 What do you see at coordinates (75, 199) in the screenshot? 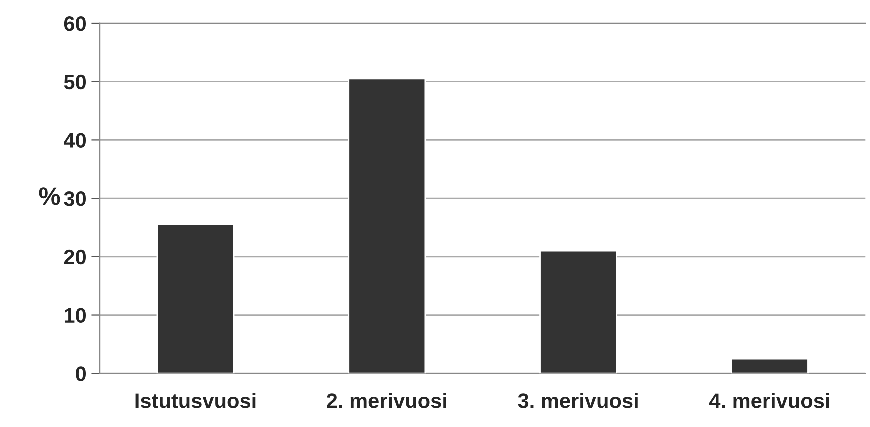
I see `y-tick-label: 30` at bounding box center [75, 199].